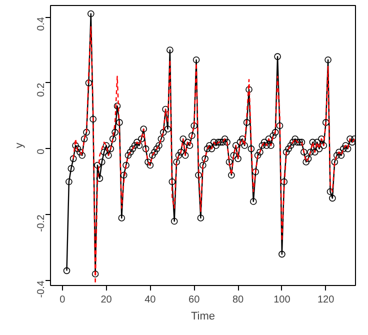 The height and width of the screenshot is (335, 368). I want to click on x-tick-label: 120, so click(326, 300).